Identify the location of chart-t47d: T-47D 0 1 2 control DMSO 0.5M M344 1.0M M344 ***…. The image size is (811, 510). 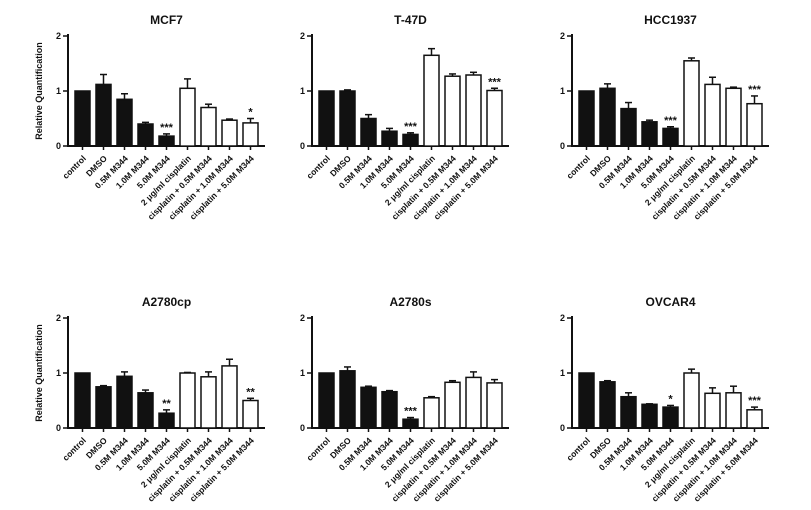
(413, 117).